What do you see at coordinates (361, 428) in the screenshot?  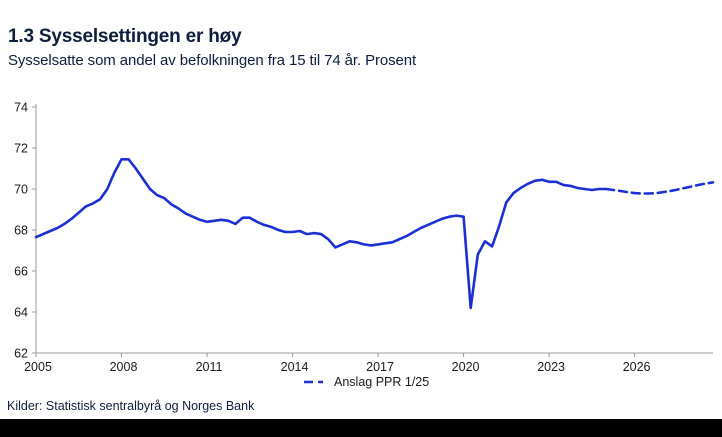 I see `footer-bar` at bounding box center [361, 428].